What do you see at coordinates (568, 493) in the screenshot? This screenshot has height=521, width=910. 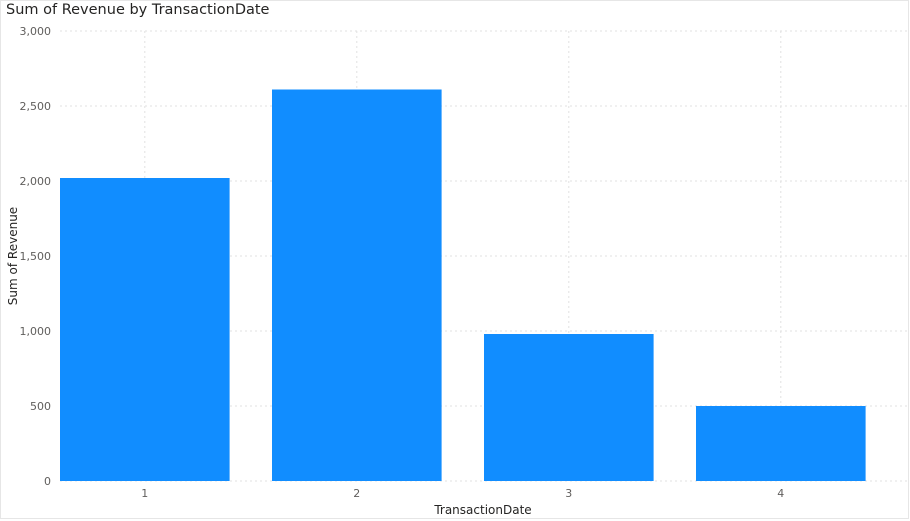 I see `x-tick-label: 3` at bounding box center [568, 493].